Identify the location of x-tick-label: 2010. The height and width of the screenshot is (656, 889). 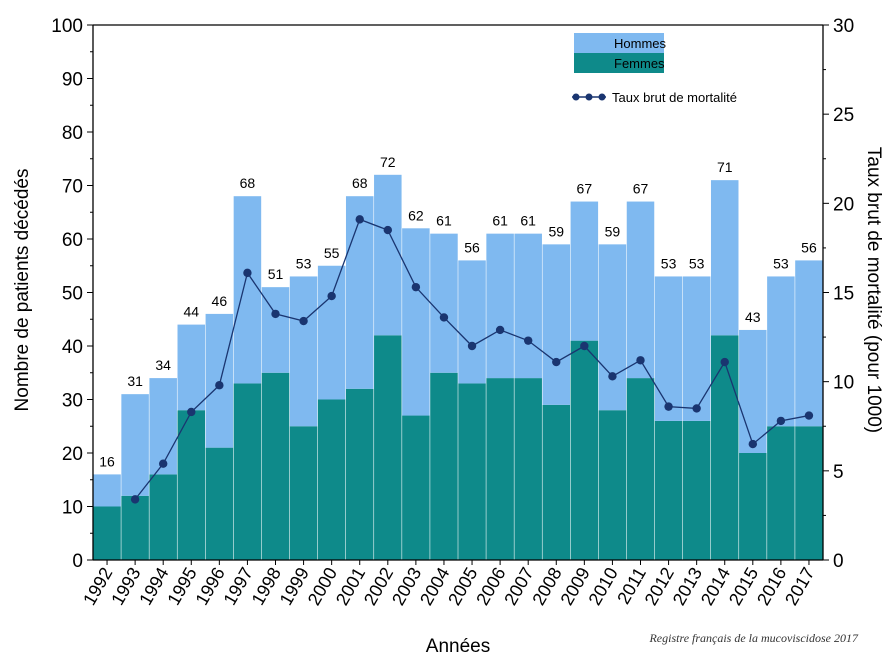
(603, 586).